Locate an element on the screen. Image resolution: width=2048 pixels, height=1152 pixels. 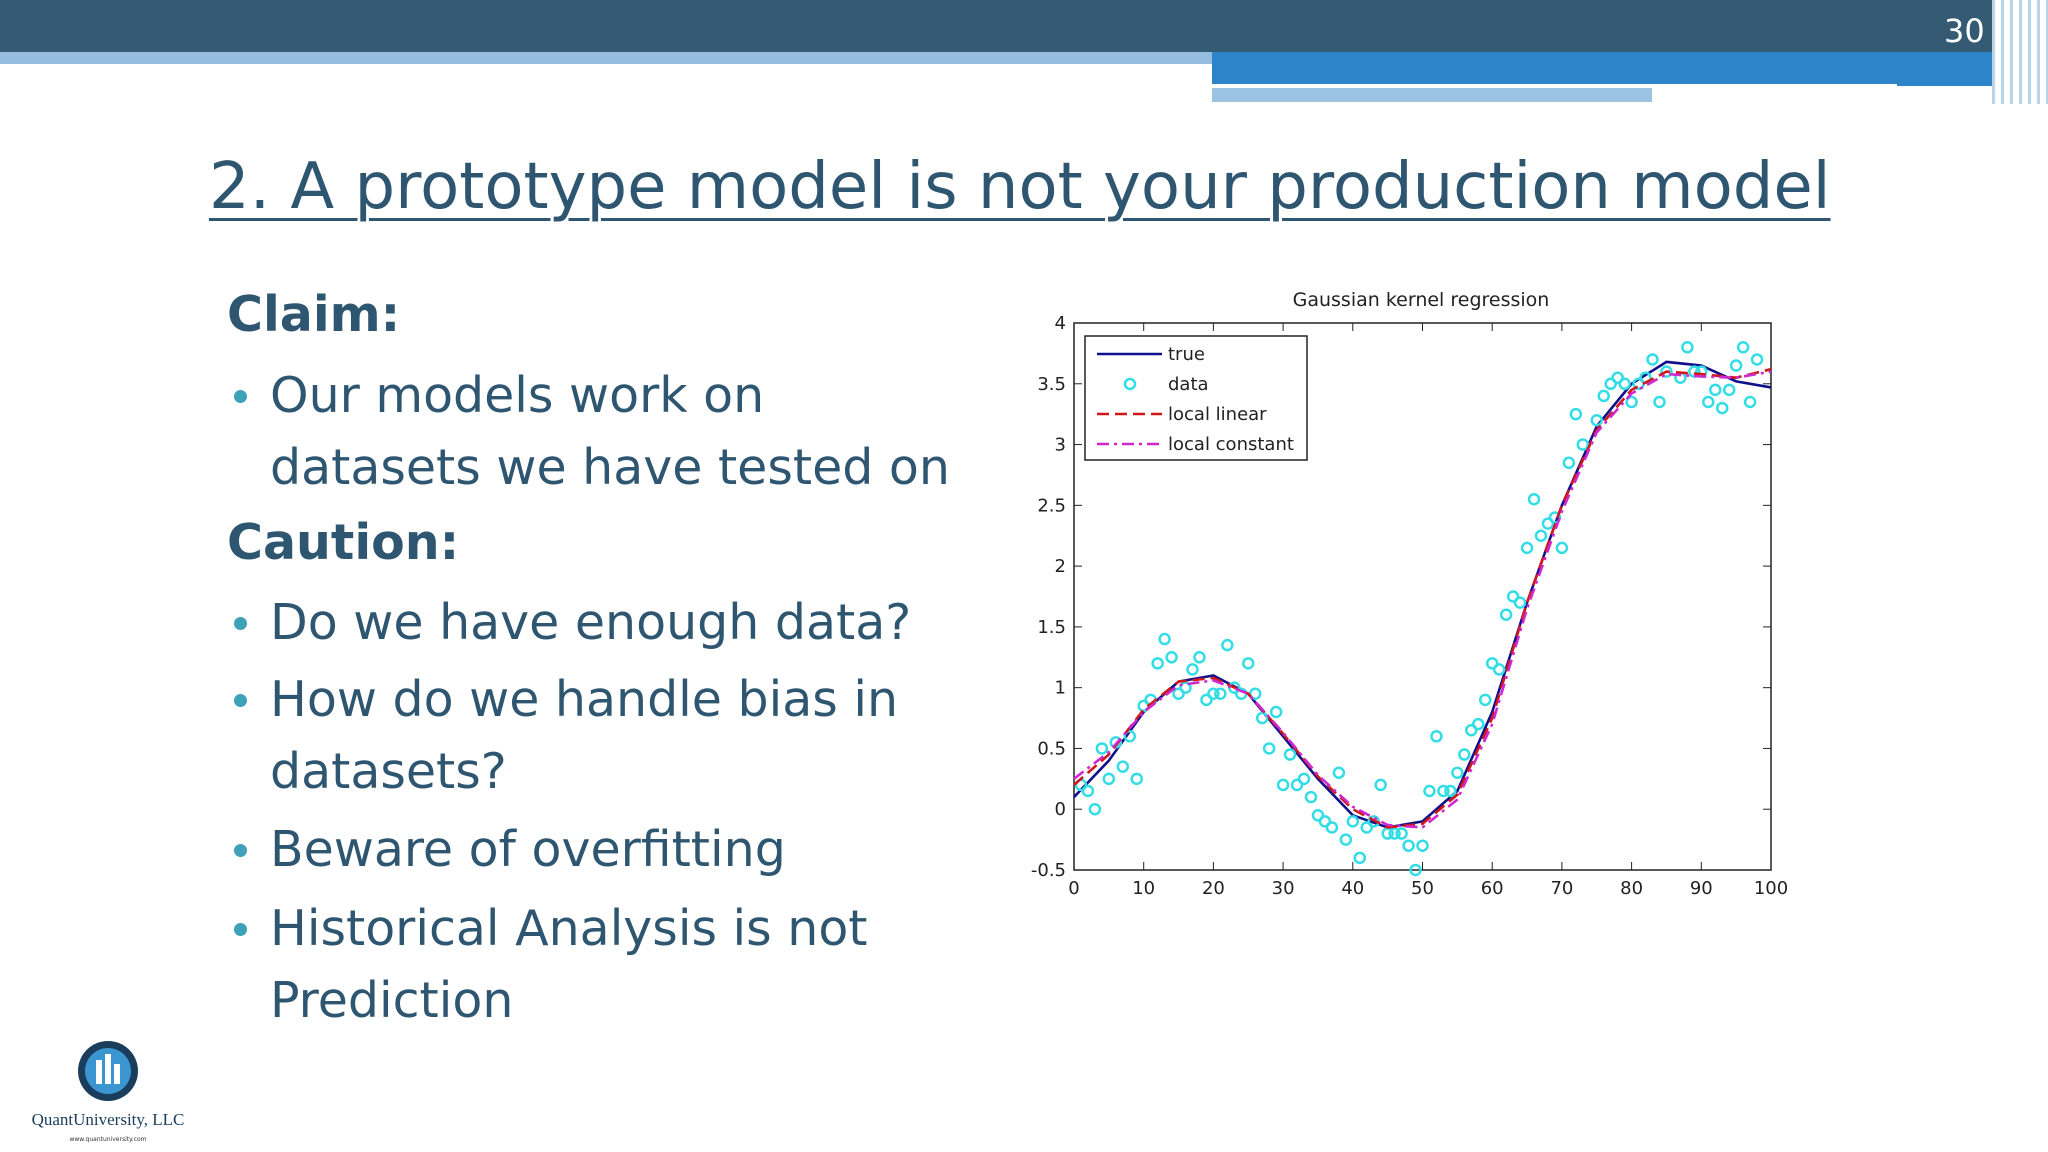
bullet: Beware of overfitting is located at coordinates (592, 850).